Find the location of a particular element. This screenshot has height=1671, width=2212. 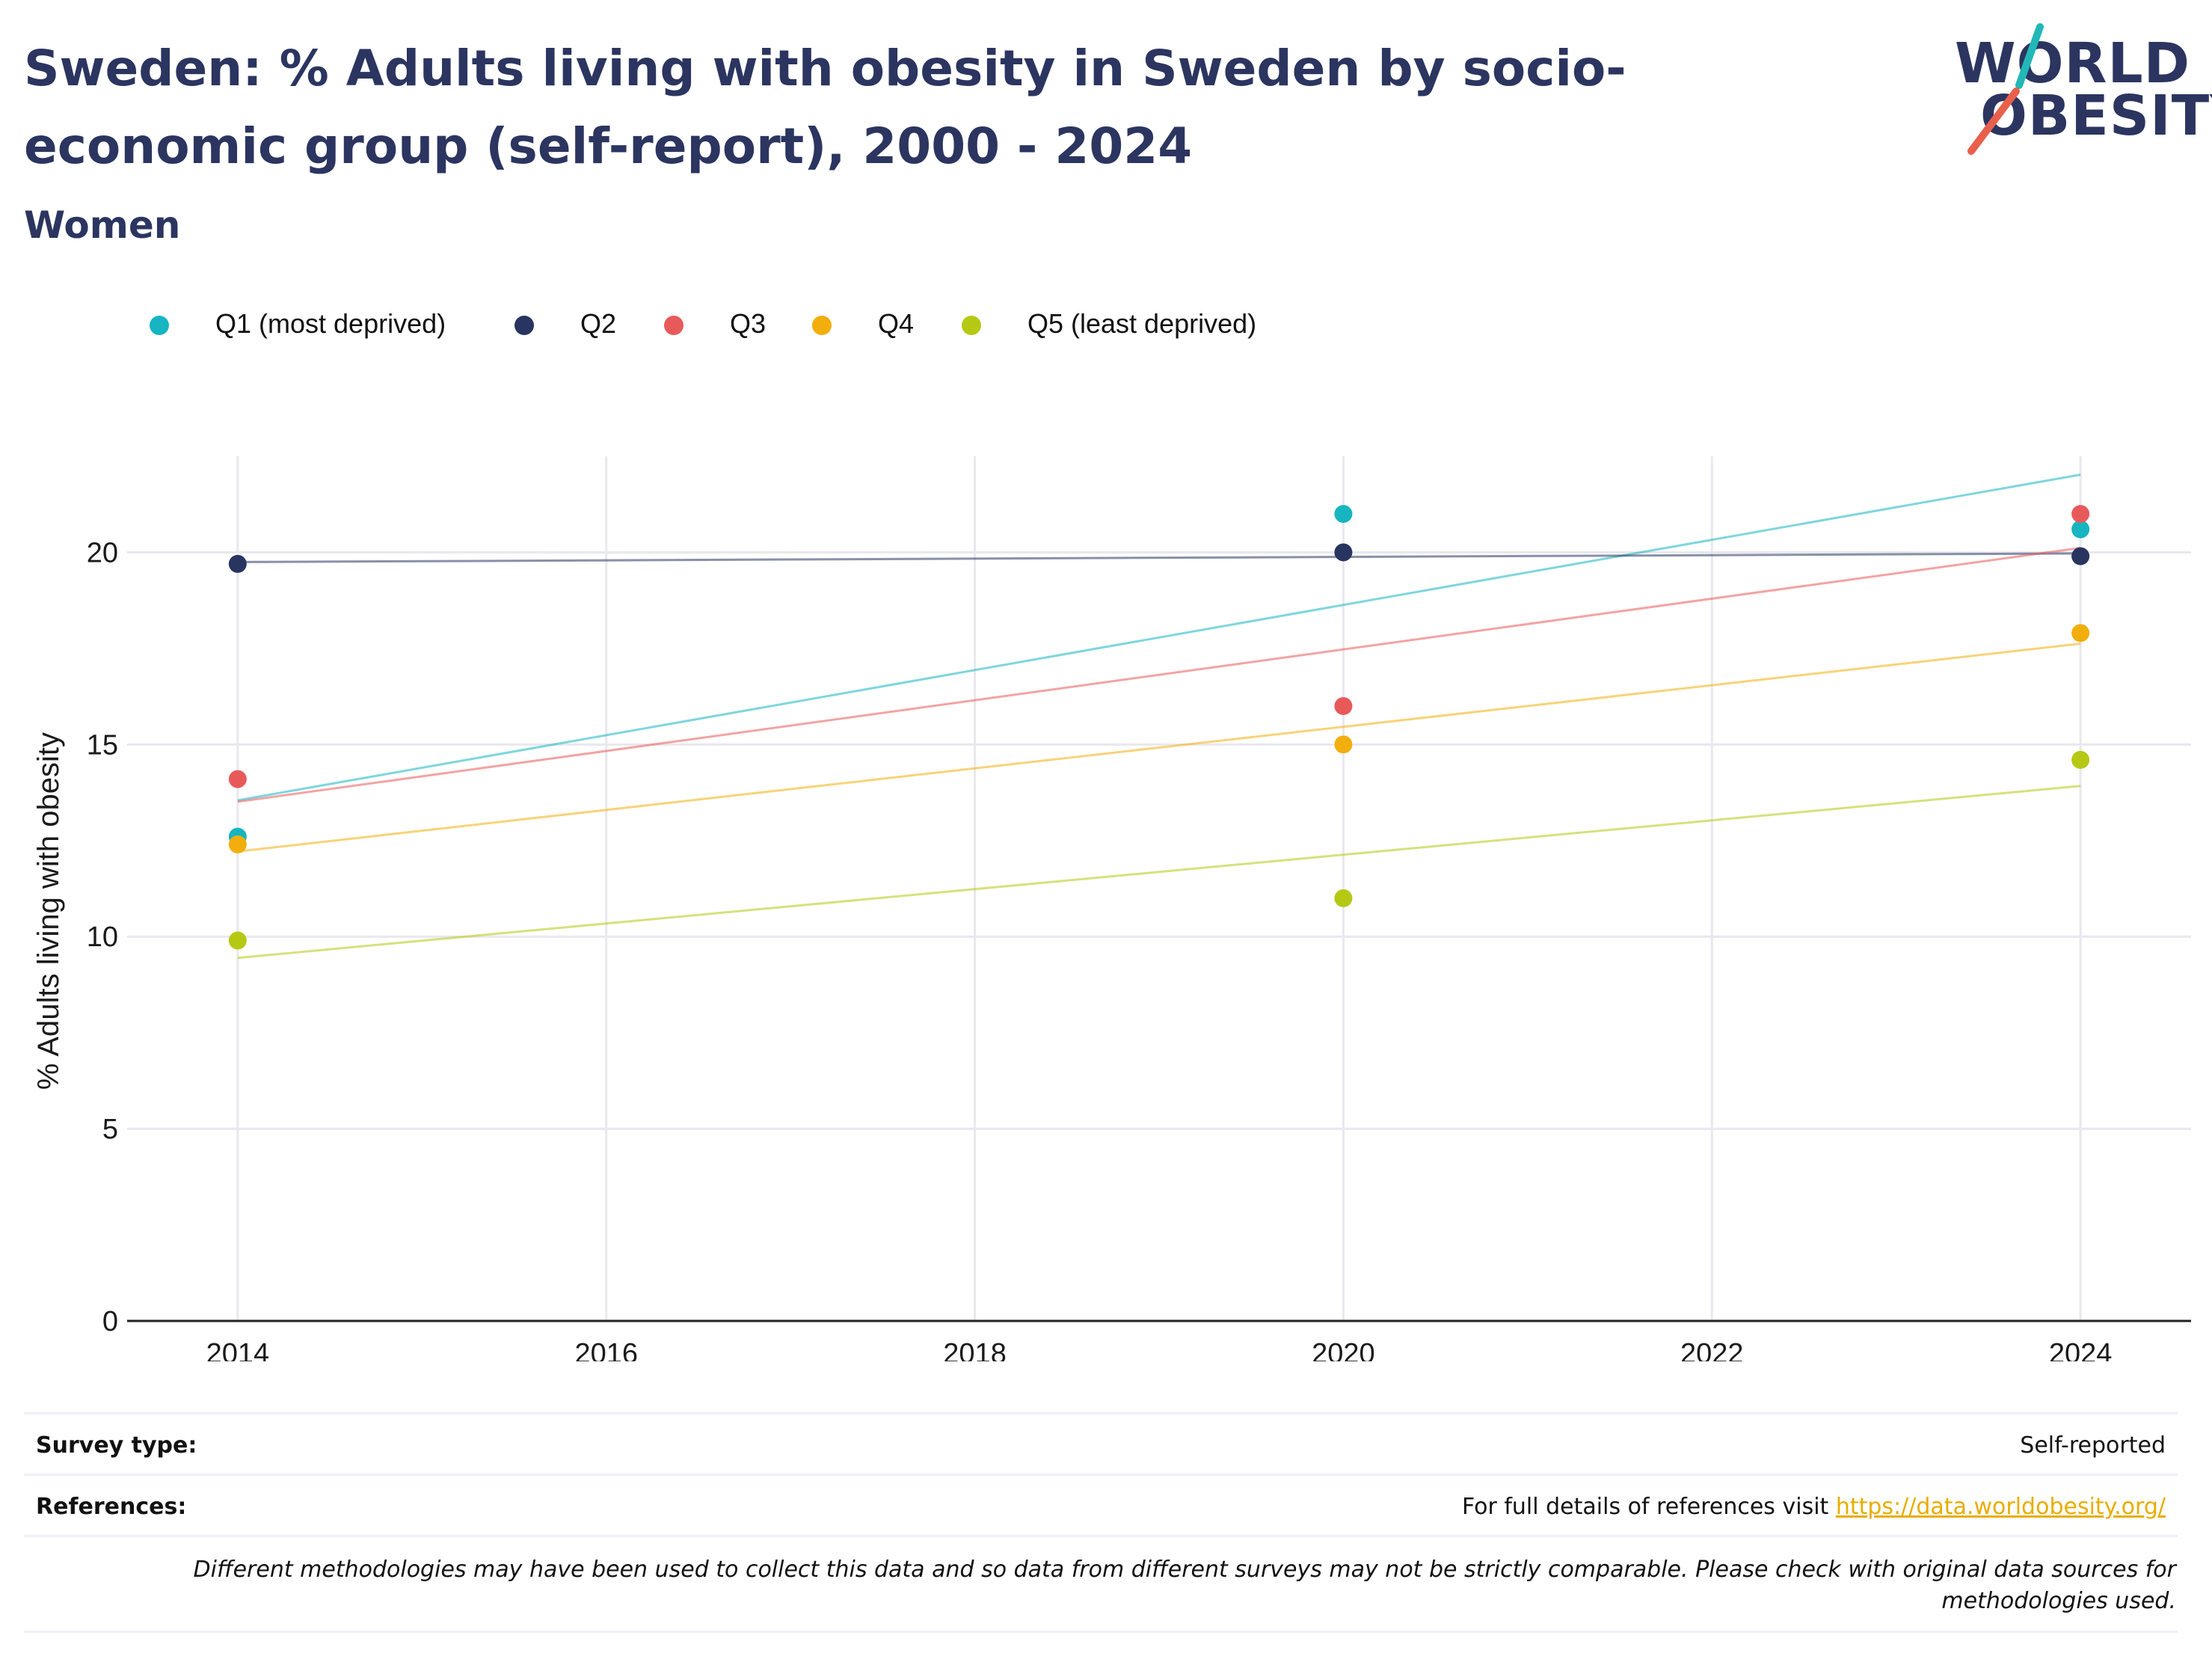

x-tick-label-2018: 2018 is located at coordinates (975, 1349).